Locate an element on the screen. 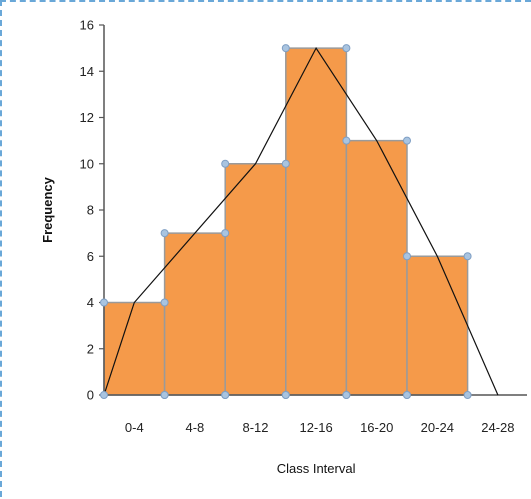 The width and height of the screenshot is (531, 499). x-tick-labels: 0-4 4-8 8-12 12-16 16-20 20-24 24-28 is located at coordinates (320, 427).